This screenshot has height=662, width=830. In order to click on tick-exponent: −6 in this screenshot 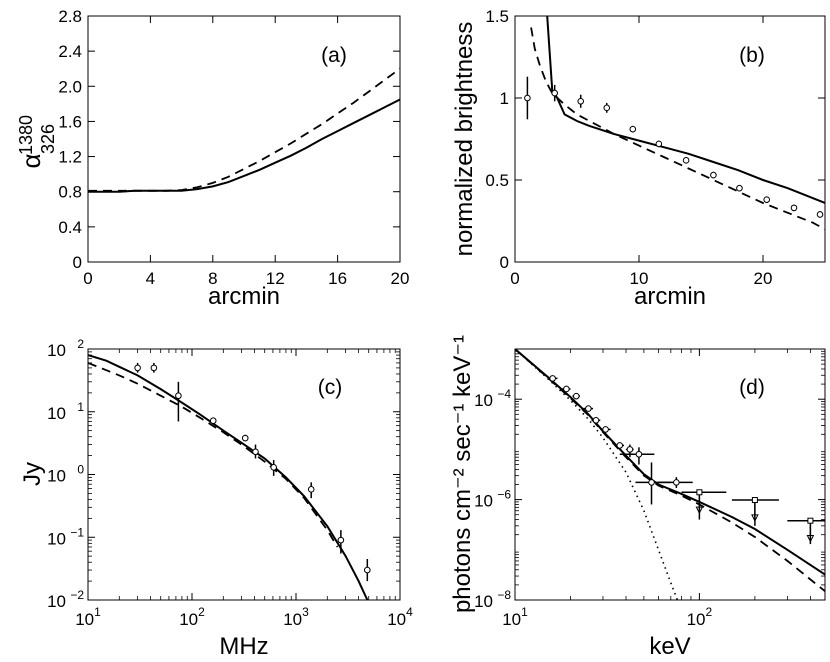, I will do `click(504, 495)`.